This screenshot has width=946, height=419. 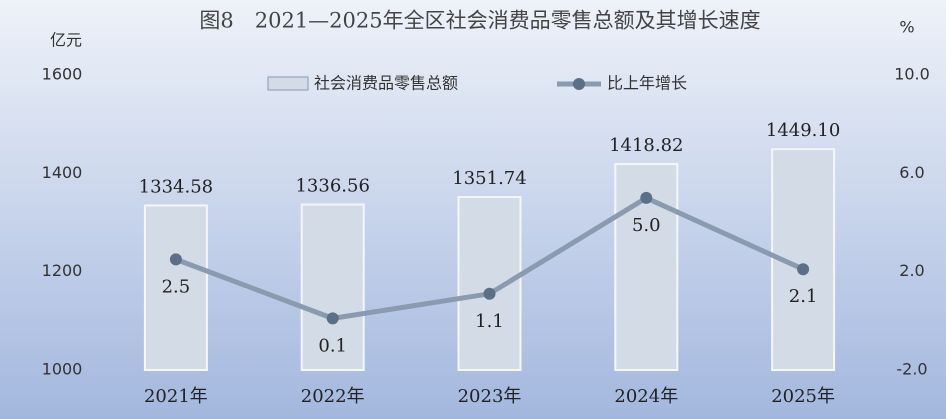 I want to click on x-tick-label: 2023年, so click(x=490, y=396).